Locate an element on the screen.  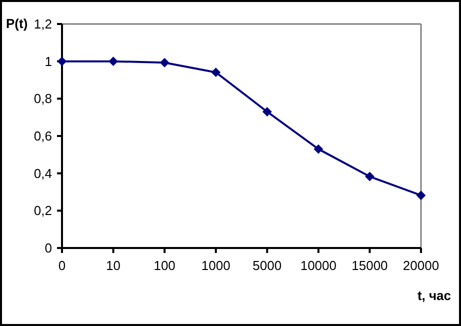
x-tick-label: 10 is located at coordinates (113, 265).